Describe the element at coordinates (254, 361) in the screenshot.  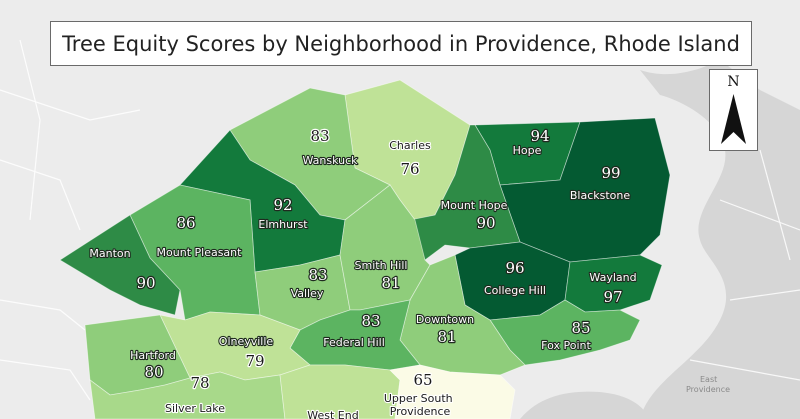
I see `neighborhood-score-olneyville: 79` at that location.